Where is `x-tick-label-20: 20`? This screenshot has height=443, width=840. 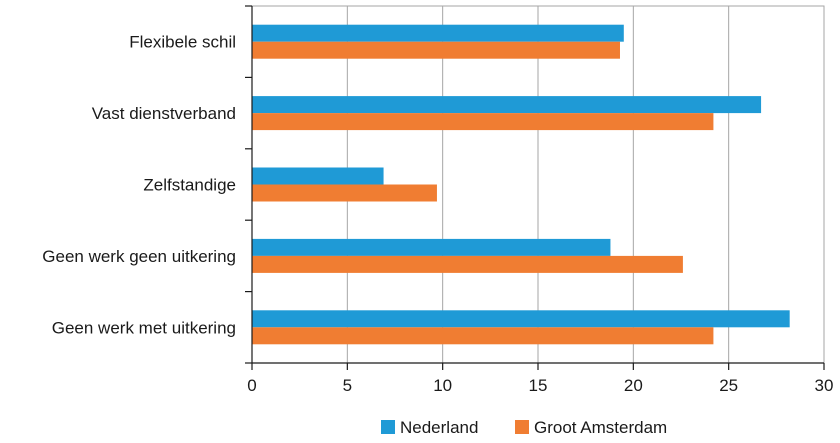 x-tick-label-20: 20 is located at coordinates (633, 385).